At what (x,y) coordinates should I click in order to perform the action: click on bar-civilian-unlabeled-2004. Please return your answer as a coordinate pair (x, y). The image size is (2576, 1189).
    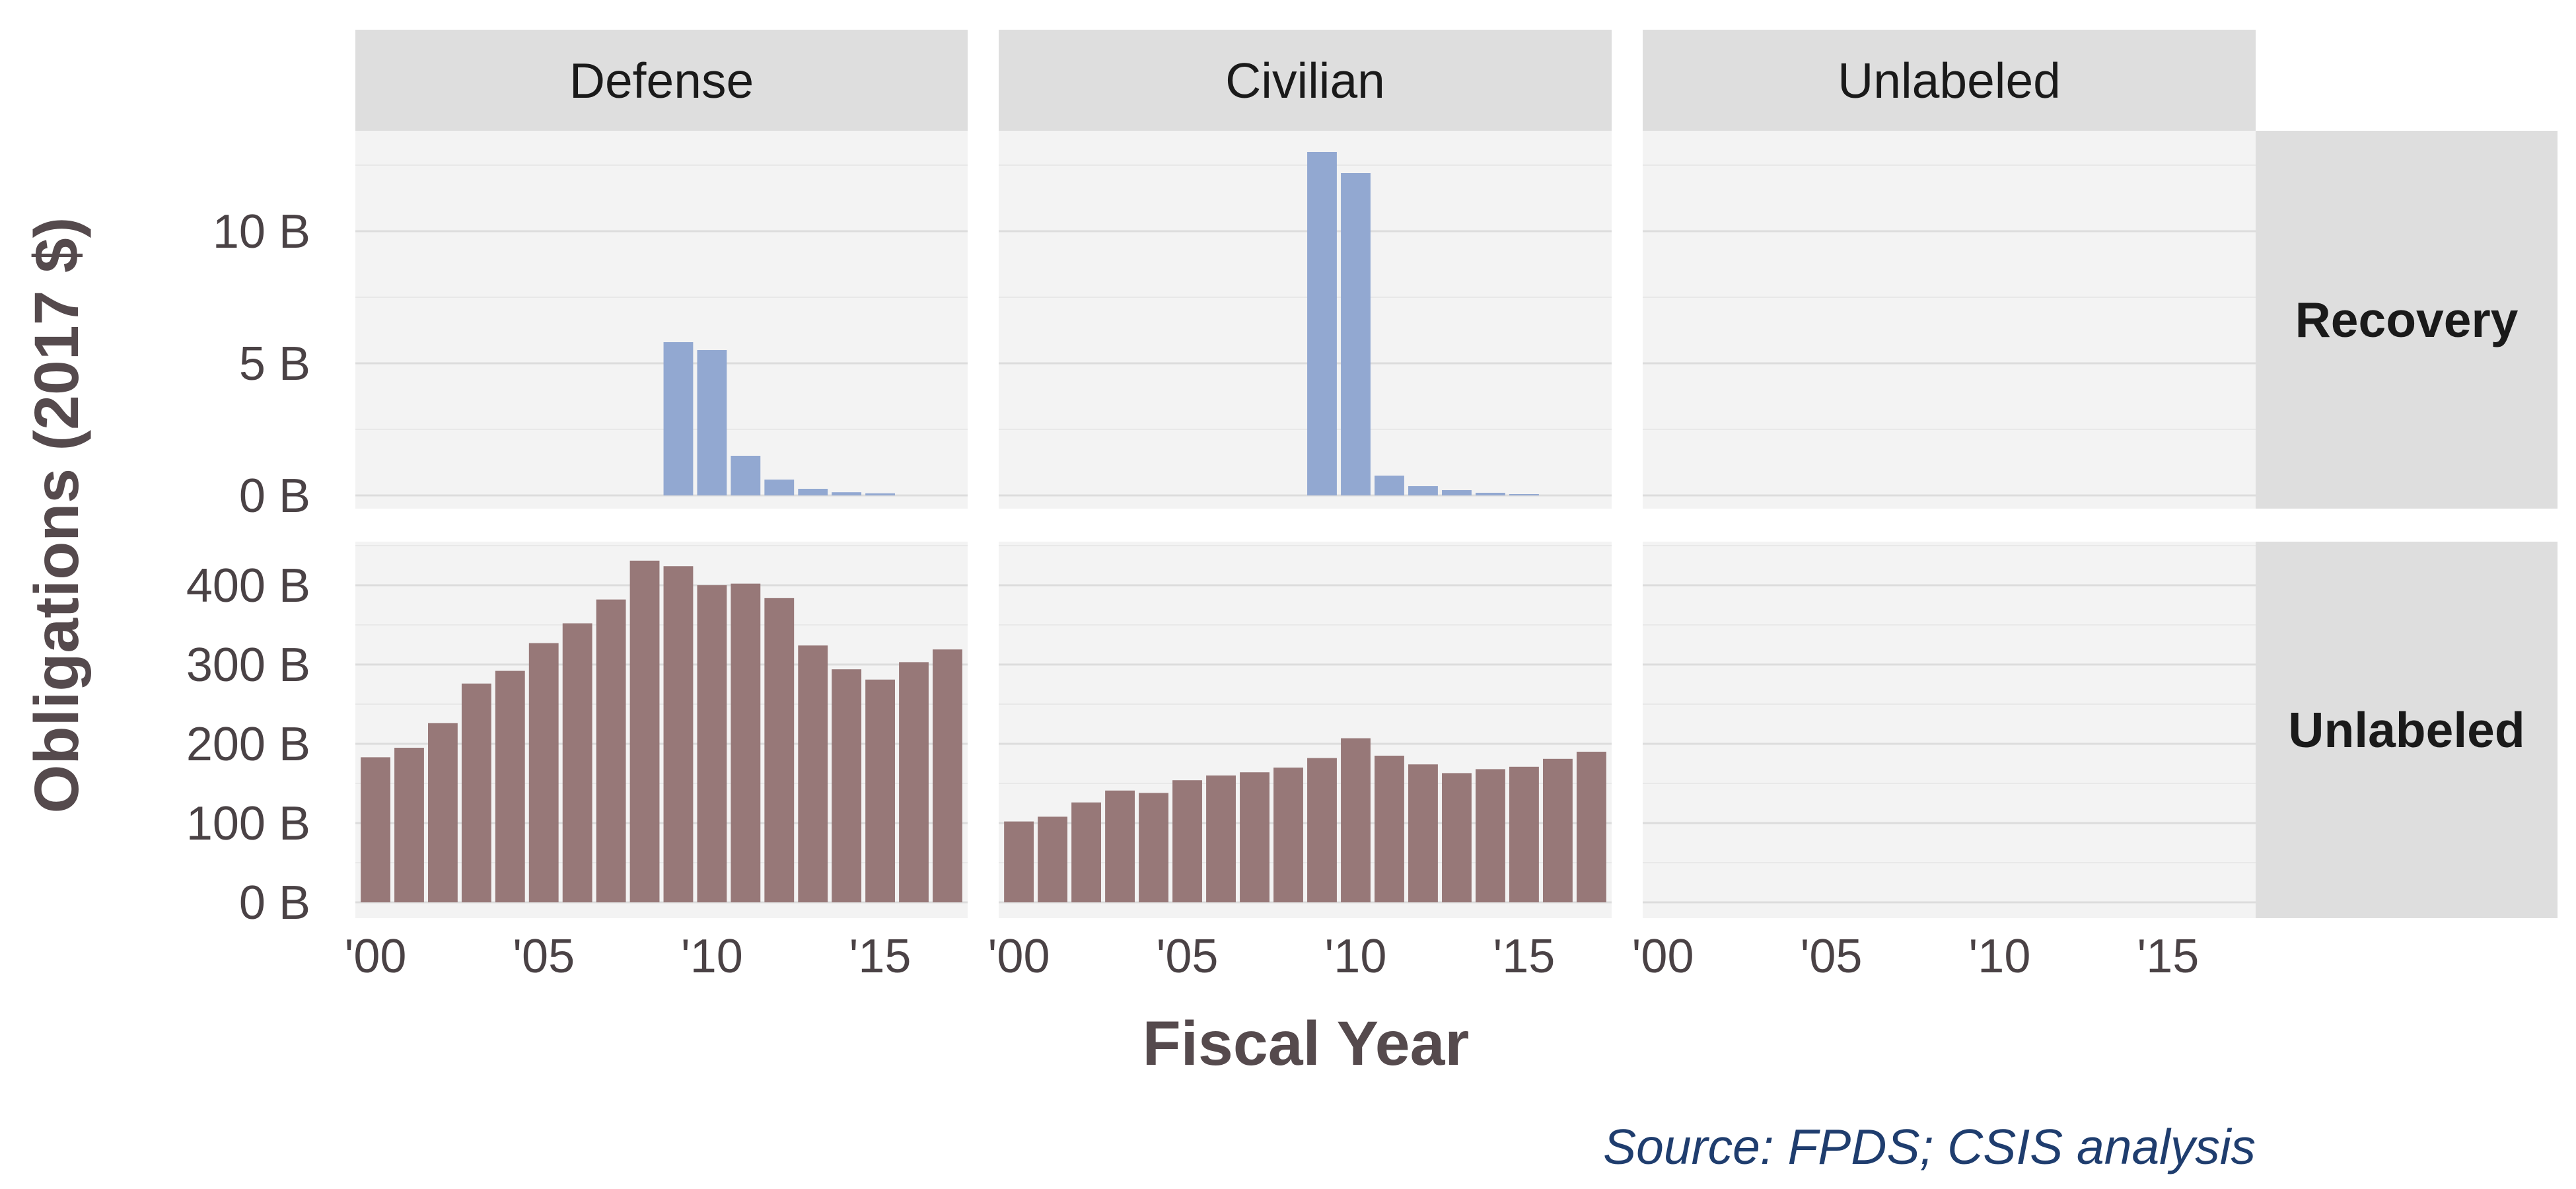
    Looking at the image, I should click on (1154, 847).